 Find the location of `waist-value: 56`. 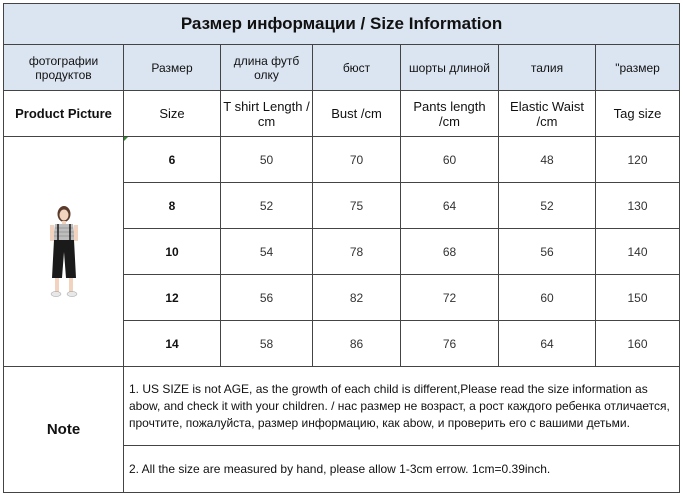

waist-value: 56 is located at coordinates (547, 251).